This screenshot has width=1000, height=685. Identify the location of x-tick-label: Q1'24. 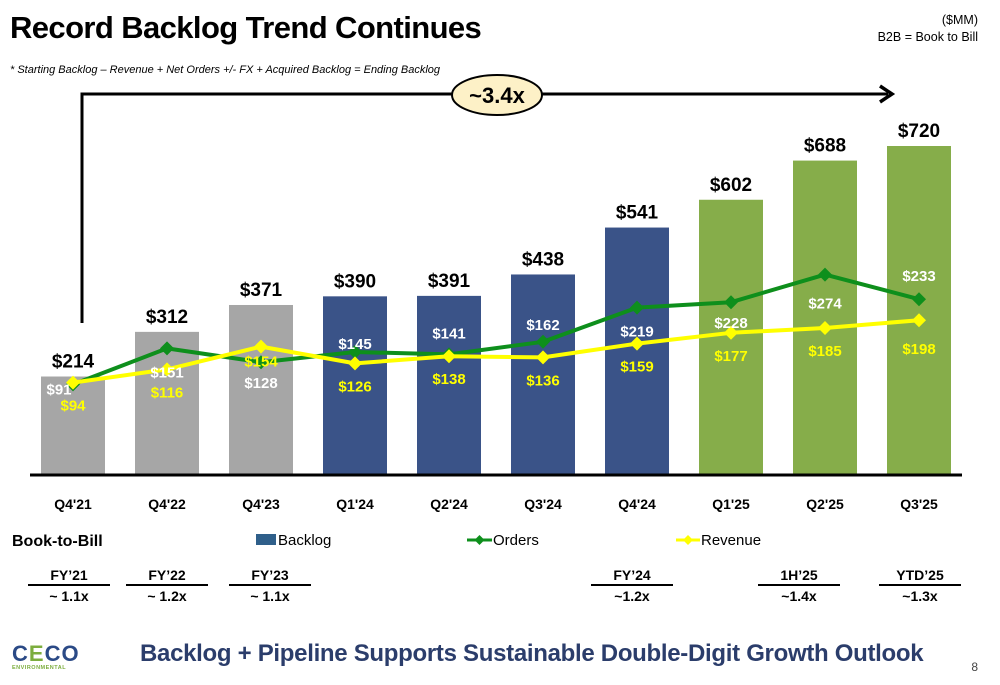
(355, 504).